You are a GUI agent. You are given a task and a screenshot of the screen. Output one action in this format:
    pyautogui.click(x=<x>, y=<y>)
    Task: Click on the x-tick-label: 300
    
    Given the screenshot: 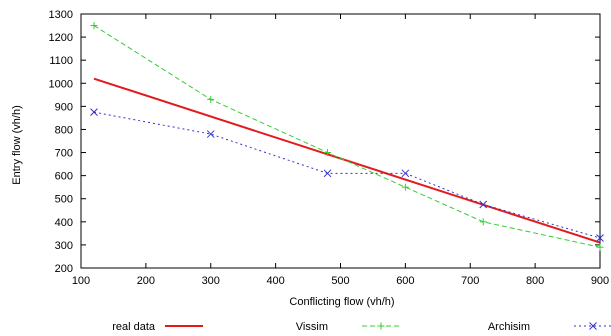 What is the action you would take?
    pyautogui.click(x=211, y=281)
    